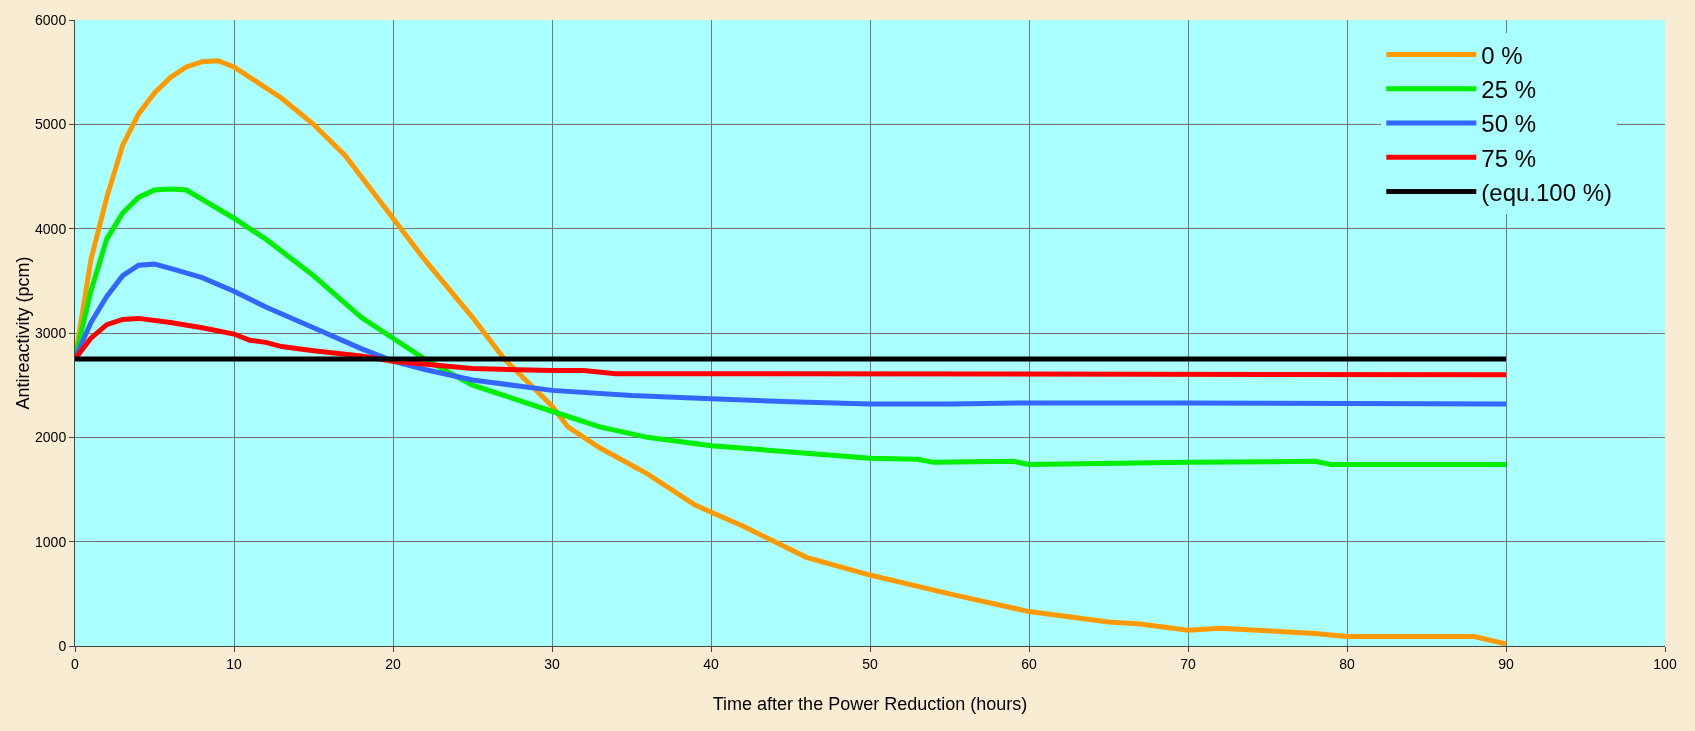  Describe the element at coordinates (1029, 663) in the screenshot. I see `x-tick-label: 60` at that location.